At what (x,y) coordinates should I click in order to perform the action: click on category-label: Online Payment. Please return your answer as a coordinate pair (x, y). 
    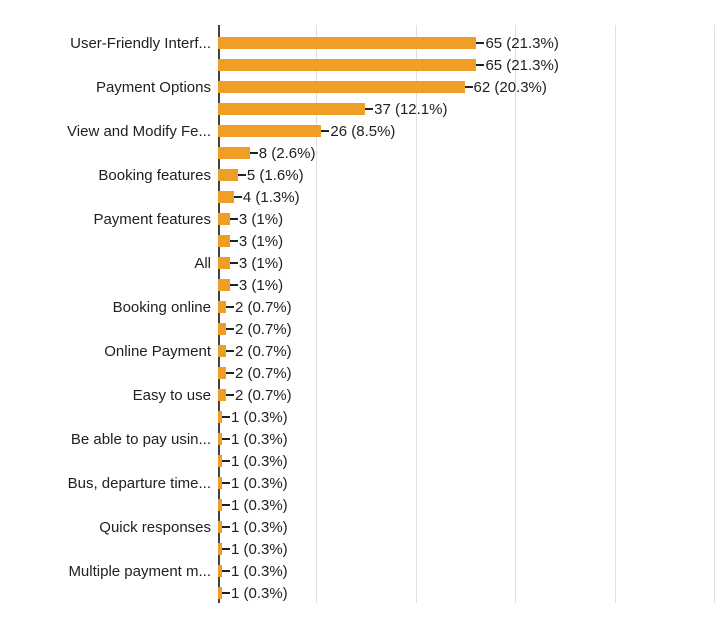
    Looking at the image, I should click on (157, 351).